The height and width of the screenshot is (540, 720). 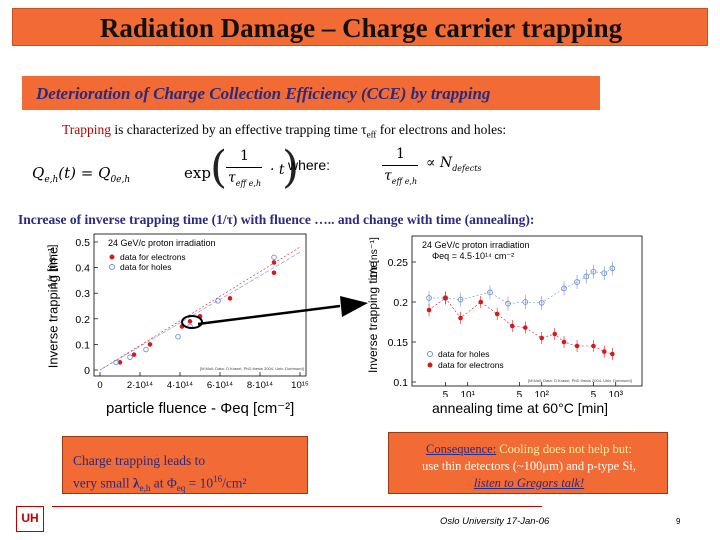 I want to click on right-plot-frame, so click(x=527, y=311).